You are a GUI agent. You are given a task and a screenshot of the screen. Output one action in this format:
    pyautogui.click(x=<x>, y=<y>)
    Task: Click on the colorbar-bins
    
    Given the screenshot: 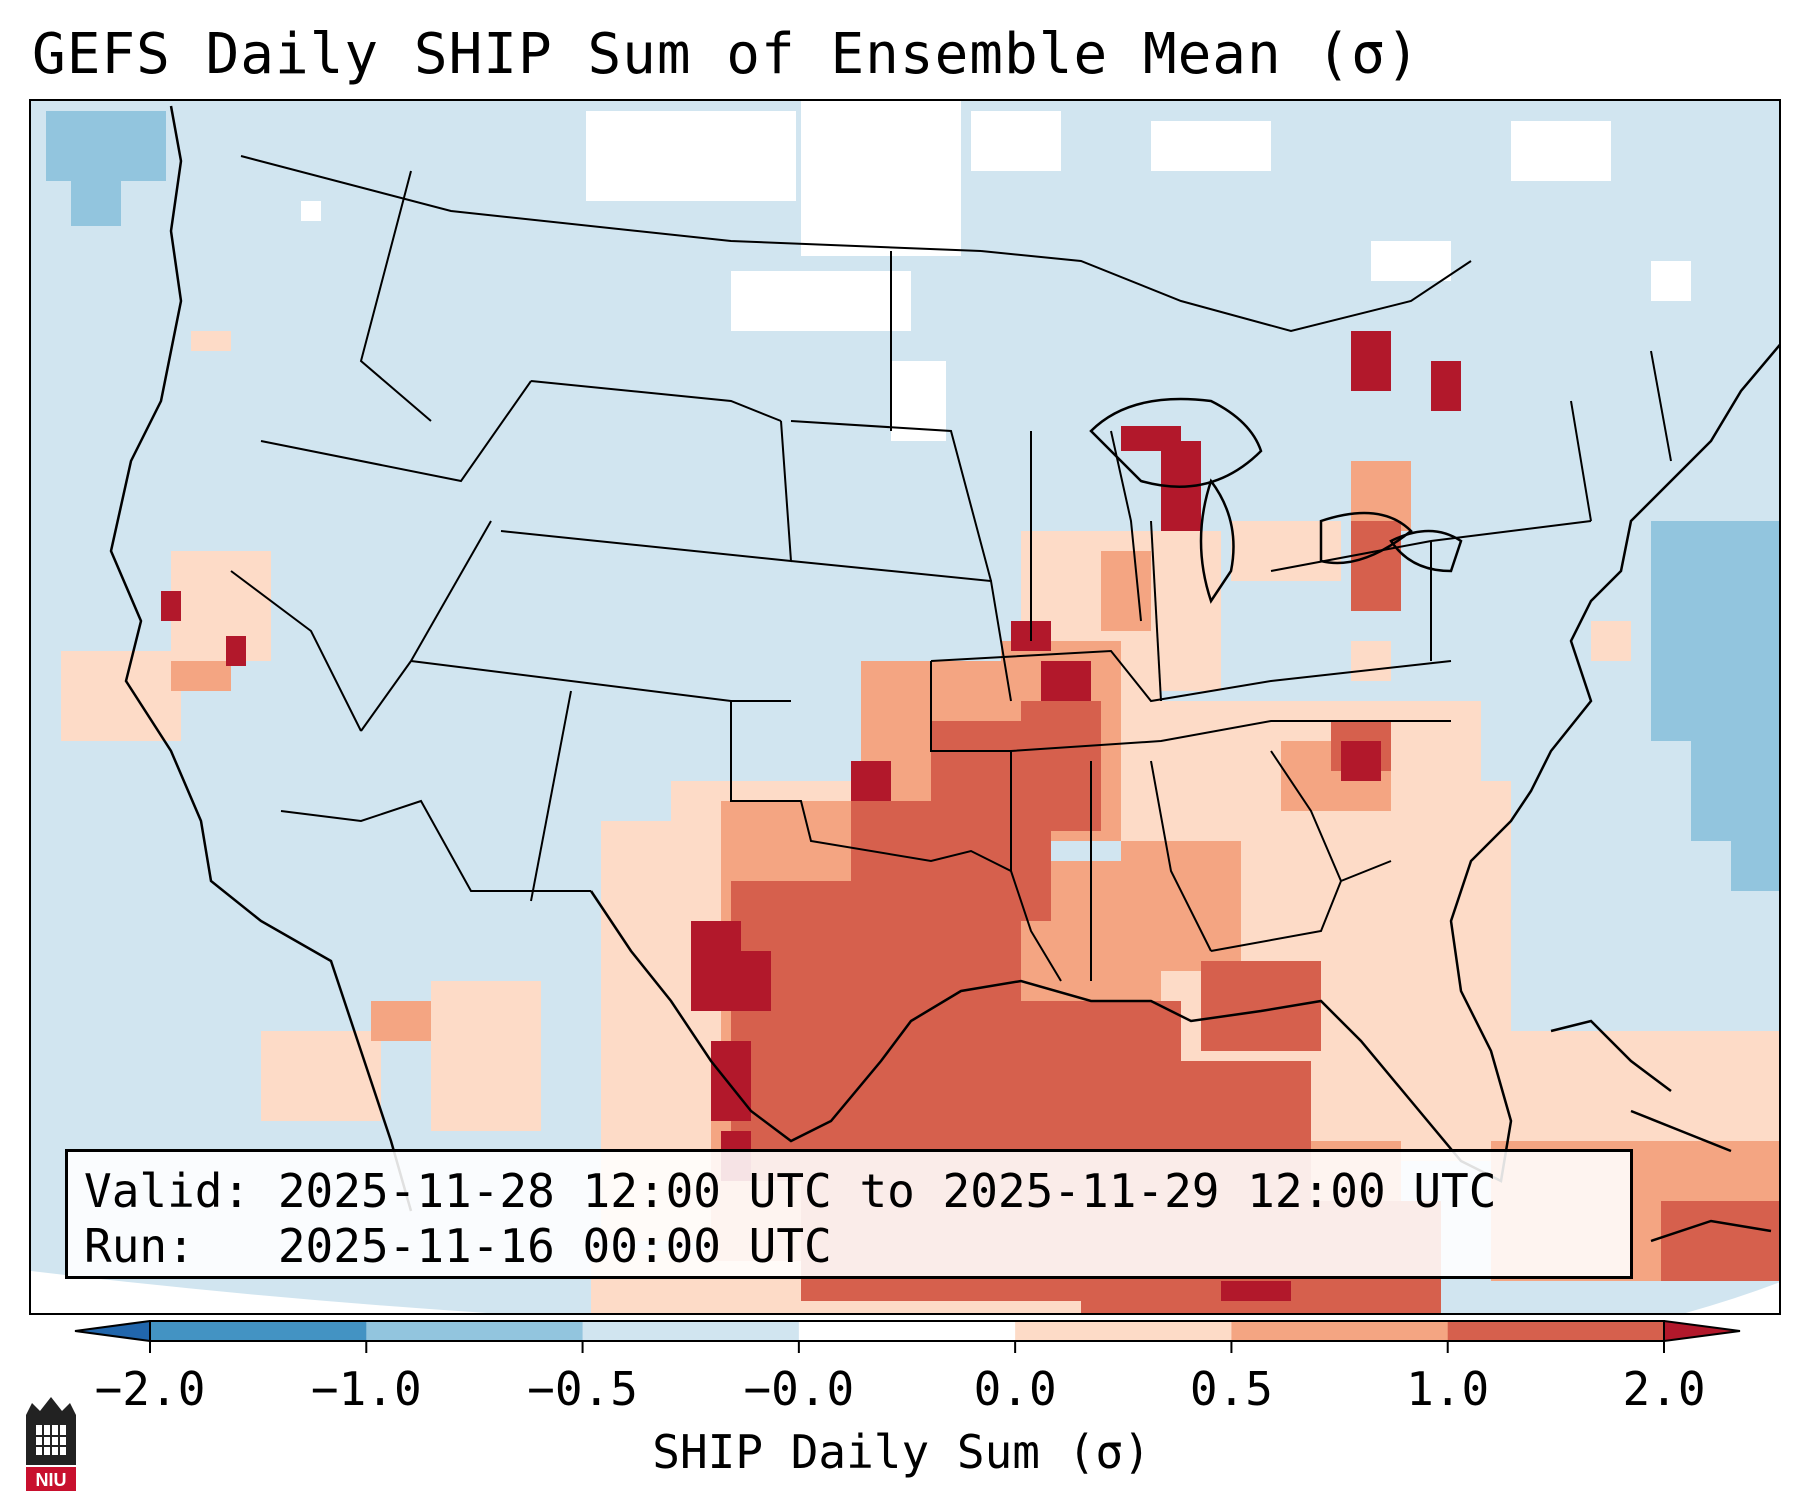 What is the action you would take?
    pyautogui.click(x=907, y=1331)
    